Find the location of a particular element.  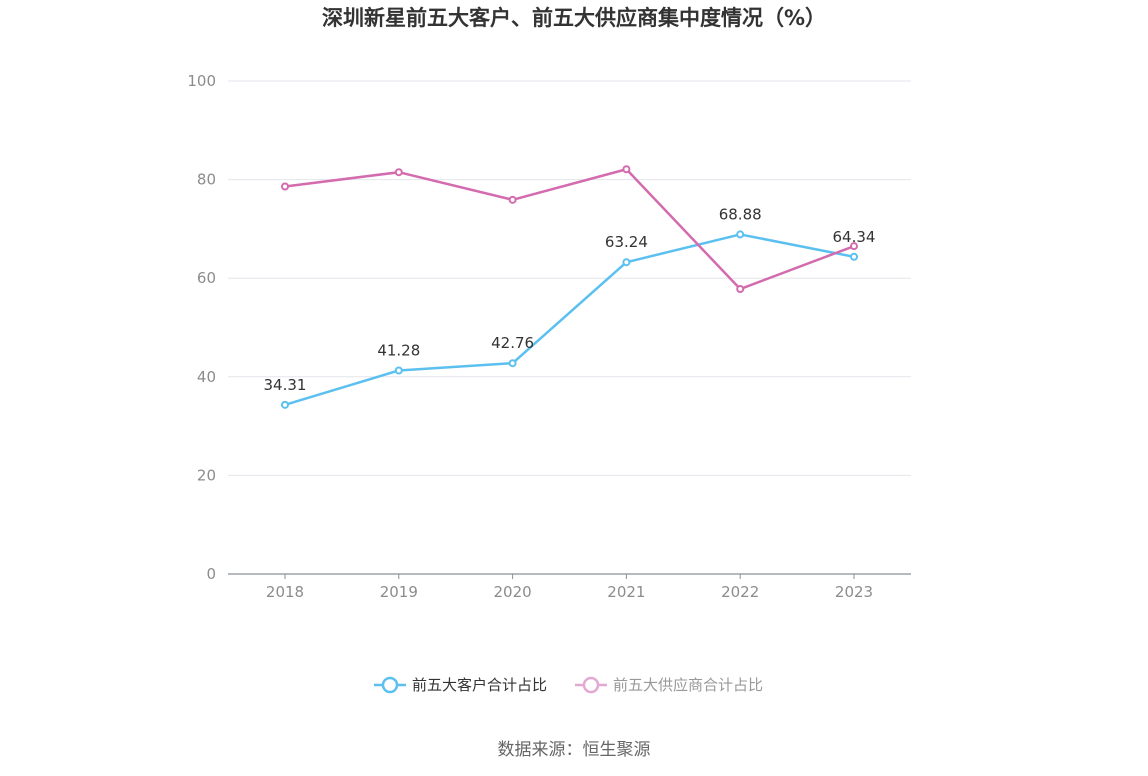

data-label: 63.24 is located at coordinates (626, 242).